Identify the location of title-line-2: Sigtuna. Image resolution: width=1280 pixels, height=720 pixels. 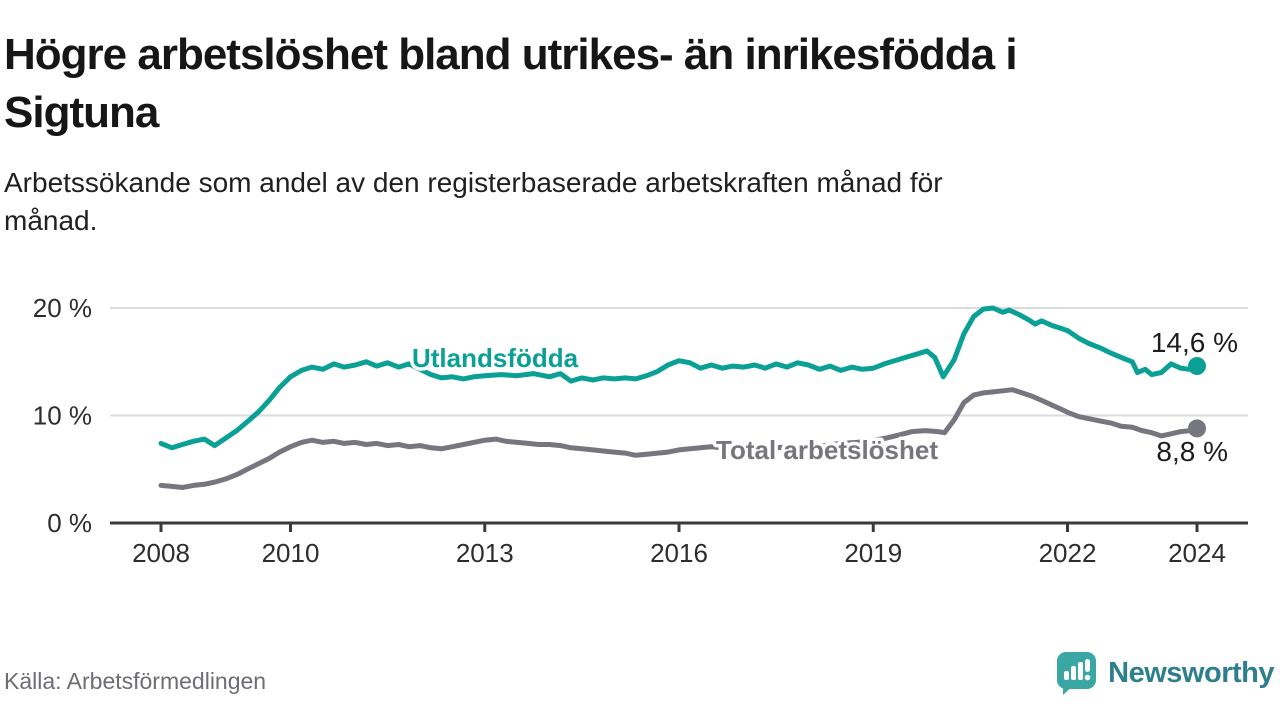
(81, 112).